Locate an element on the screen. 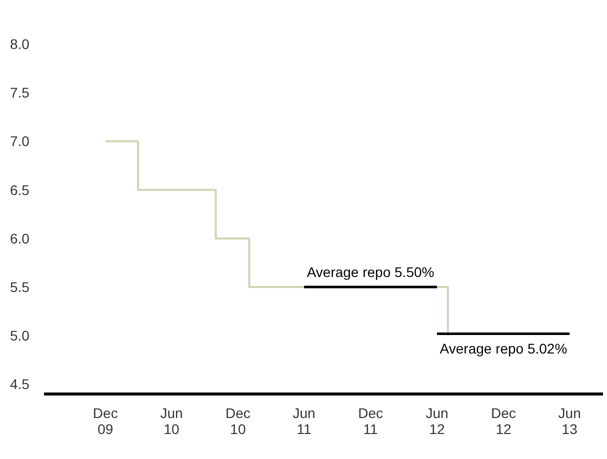 This screenshot has height=459, width=607. annotation: Average repo 5.02% is located at coordinates (504, 348).